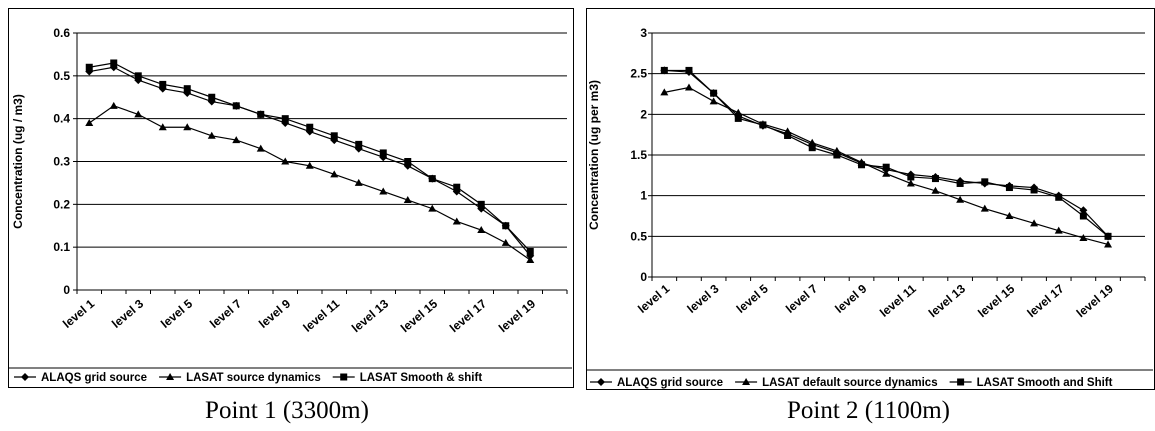 The height and width of the screenshot is (431, 1155). Describe the element at coordinates (594, 155) in the screenshot. I see `y-axis-label: Concentration (ug per m3)` at that location.